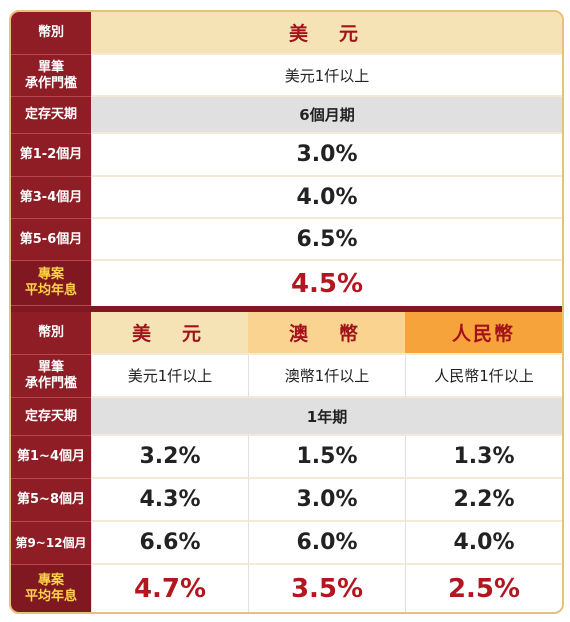 The width and height of the screenshot is (570, 622). I want to click on t1-average-label: 專案 平均年息, so click(51, 283).